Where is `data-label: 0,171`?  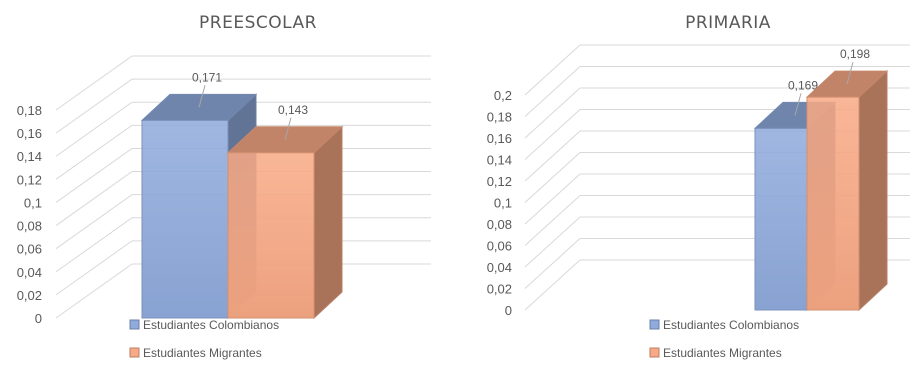 data-label: 0,171 is located at coordinates (207, 77).